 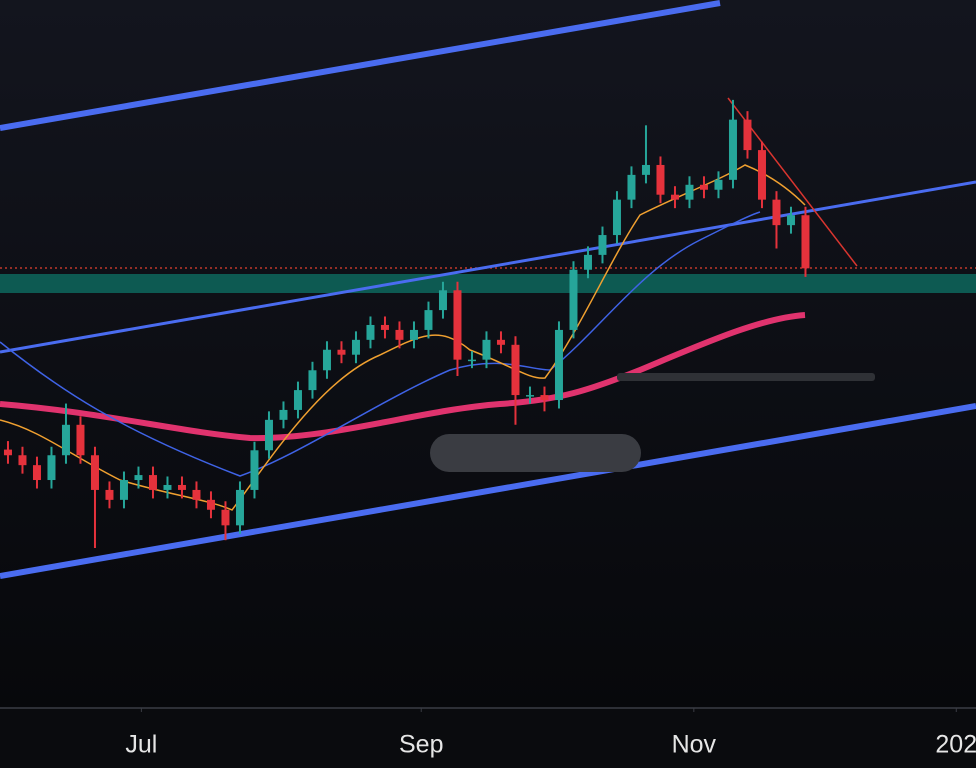 What do you see at coordinates (694, 745) in the screenshot?
I see `x-tick-label: Nov` at bounding box center [694, 745].